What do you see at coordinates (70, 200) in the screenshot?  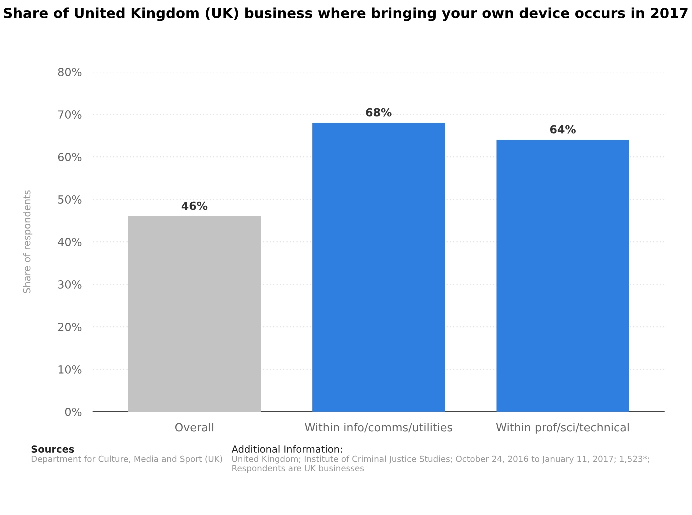 I see `y-tick-label: 50%` at bounding box center [70, 200].